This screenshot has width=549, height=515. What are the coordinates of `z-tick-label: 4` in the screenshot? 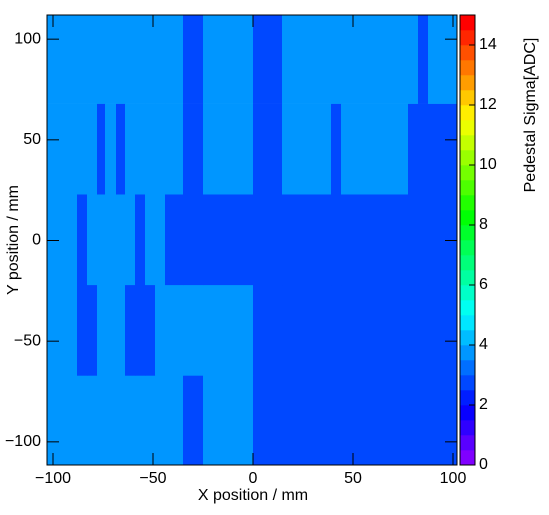 It's located at (483, 344).